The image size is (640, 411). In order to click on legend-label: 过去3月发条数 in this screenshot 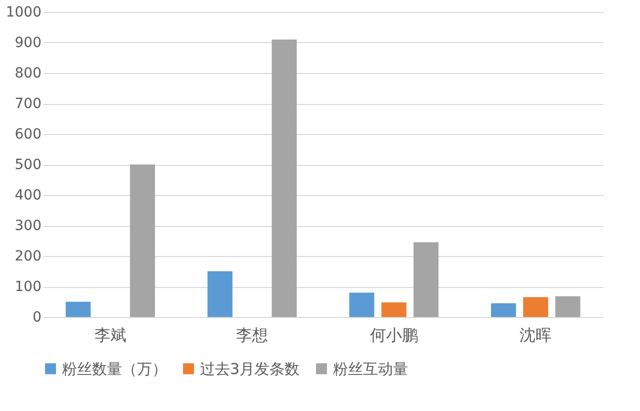, I will do `click(250, 369)`.